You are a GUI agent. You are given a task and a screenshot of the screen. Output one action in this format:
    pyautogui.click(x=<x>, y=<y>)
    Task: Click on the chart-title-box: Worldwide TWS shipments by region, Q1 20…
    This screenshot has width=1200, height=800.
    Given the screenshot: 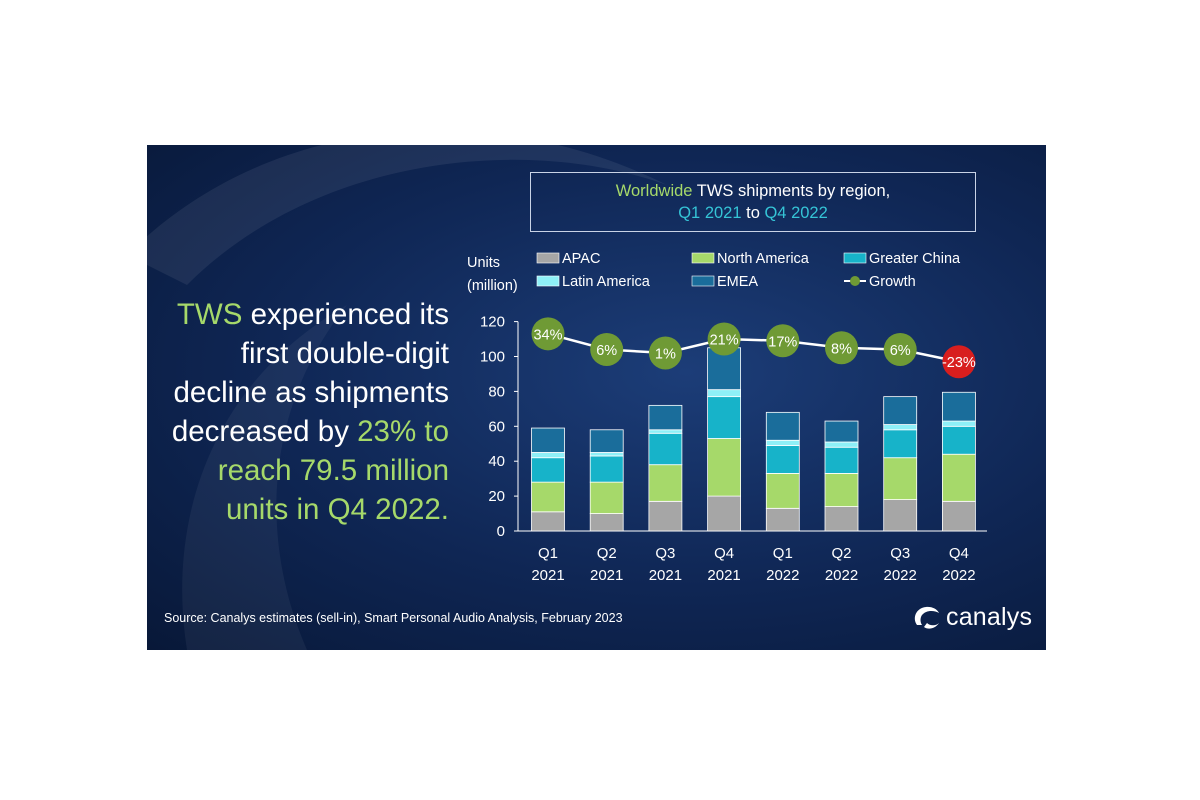 What is the action you would take?
    pyautogui.click(x=753, y=202)
    